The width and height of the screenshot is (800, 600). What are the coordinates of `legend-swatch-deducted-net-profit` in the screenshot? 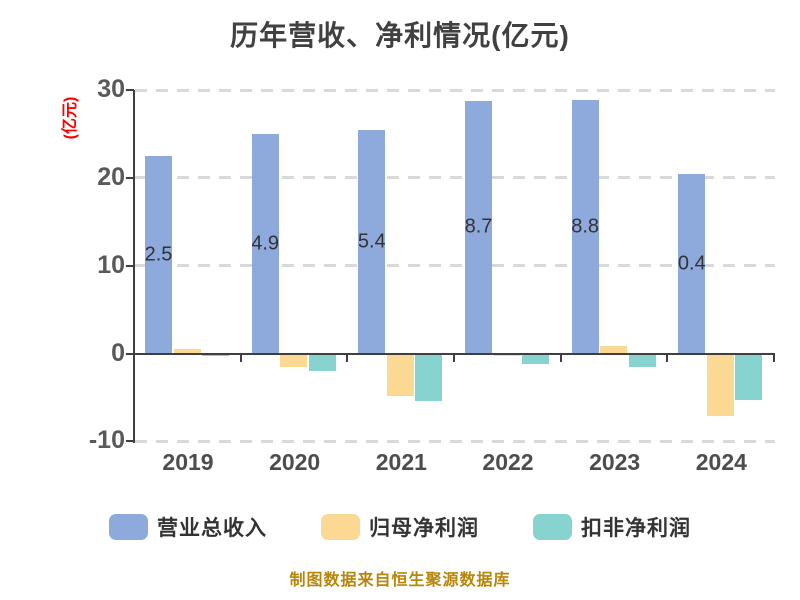 It's located at (552, 527).